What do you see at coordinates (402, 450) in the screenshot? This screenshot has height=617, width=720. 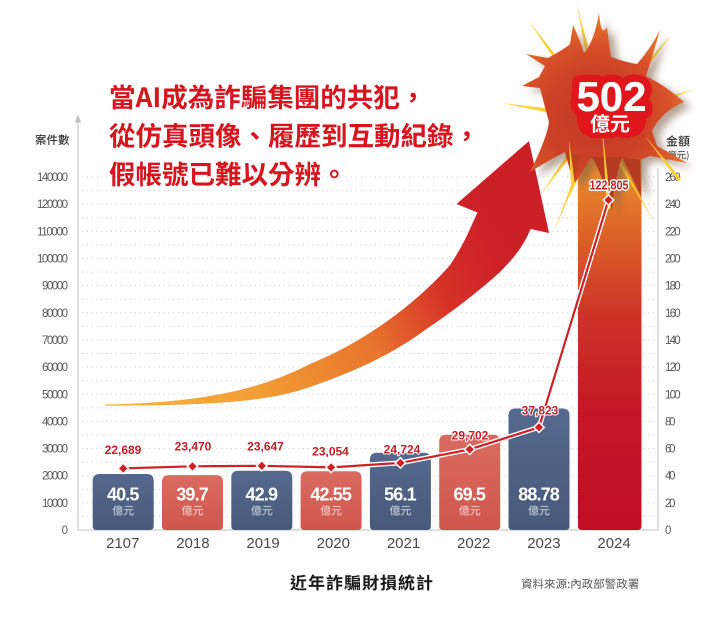 I see `svg-text: 24,724` at bounding box center [402, 450].